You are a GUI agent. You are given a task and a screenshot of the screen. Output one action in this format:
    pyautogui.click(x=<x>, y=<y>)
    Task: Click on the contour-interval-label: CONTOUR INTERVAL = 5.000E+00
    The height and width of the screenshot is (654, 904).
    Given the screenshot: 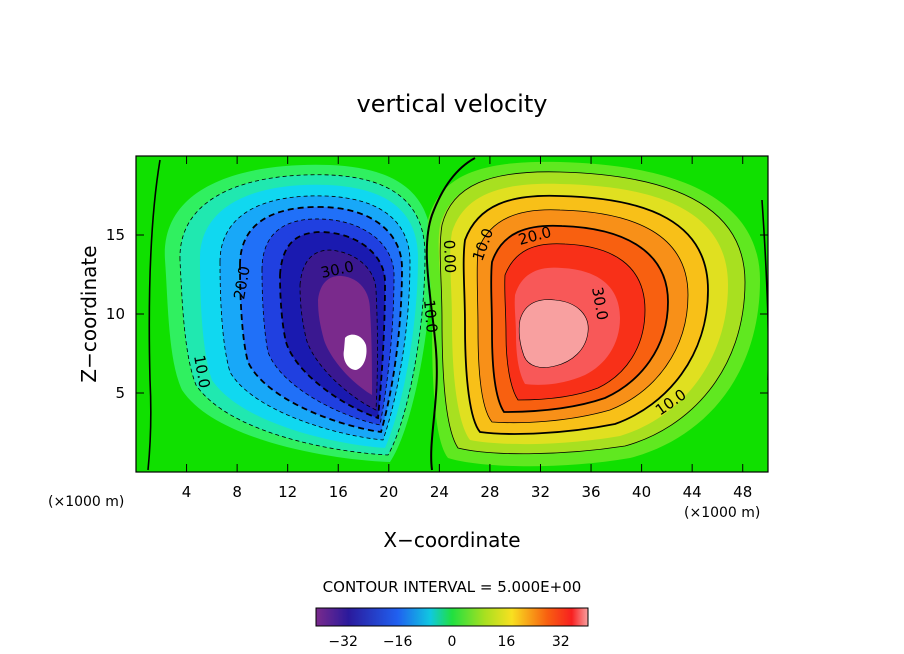 What is the action you would take?
    pyautogui.click(x=452, y=587)
    